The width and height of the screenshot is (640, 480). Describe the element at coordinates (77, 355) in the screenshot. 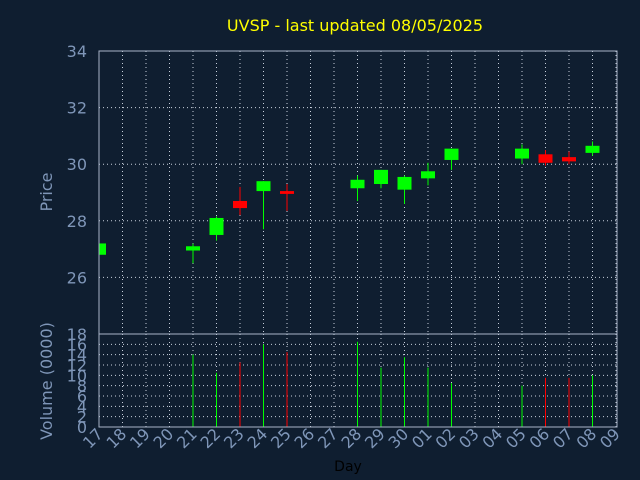

I see `volume-tick-label: 14` at that location.